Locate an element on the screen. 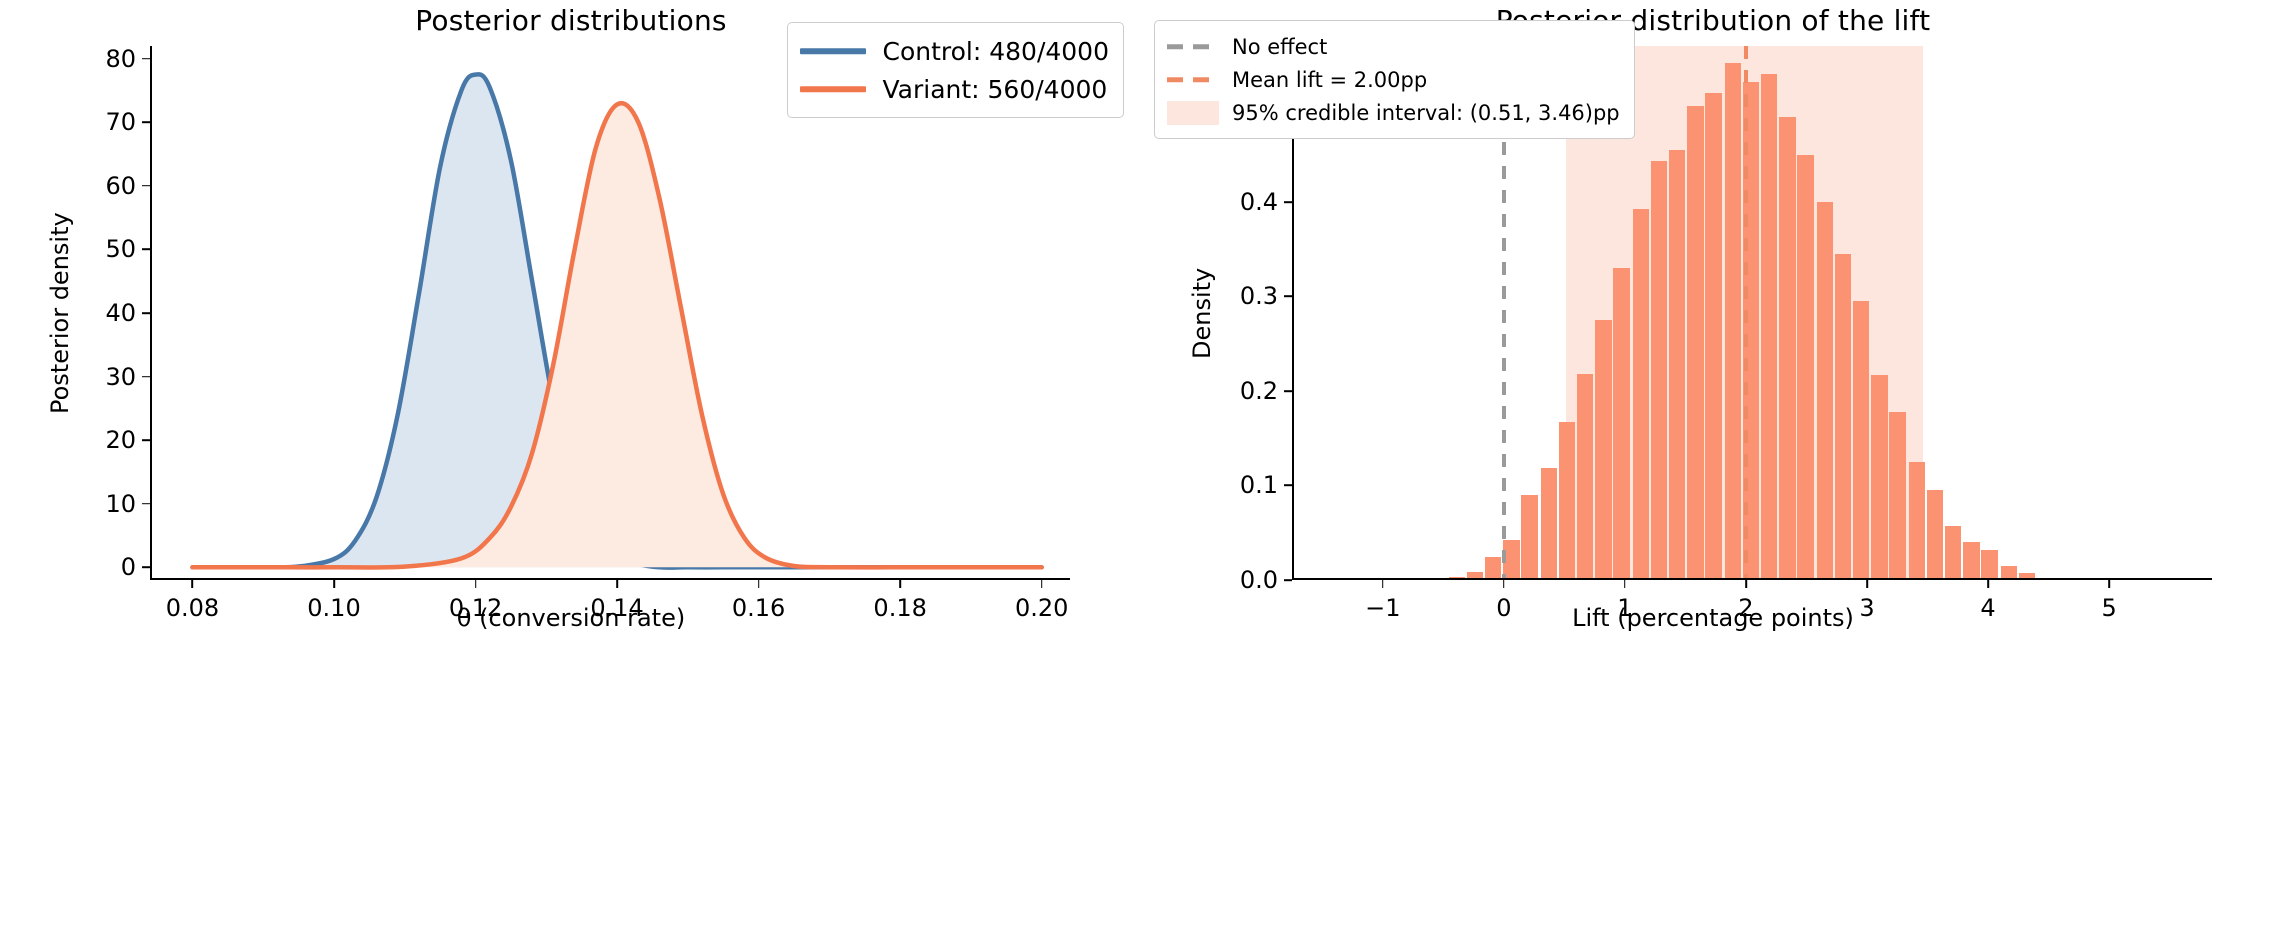  mean-lift-line is located at coordinates (1745, 313).